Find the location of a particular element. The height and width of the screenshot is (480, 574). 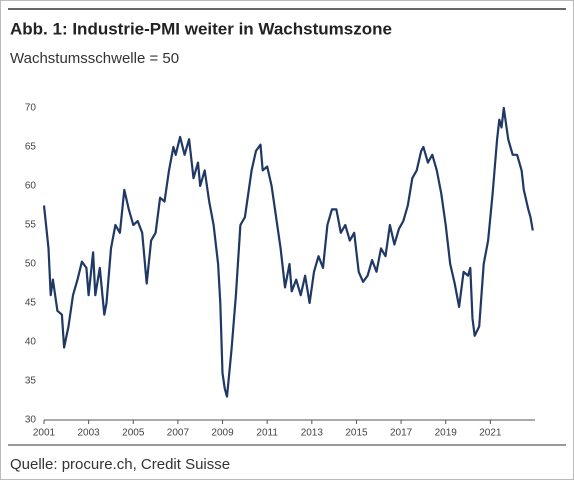

y-tick-label: 65 is located at coordinates (31, 147).